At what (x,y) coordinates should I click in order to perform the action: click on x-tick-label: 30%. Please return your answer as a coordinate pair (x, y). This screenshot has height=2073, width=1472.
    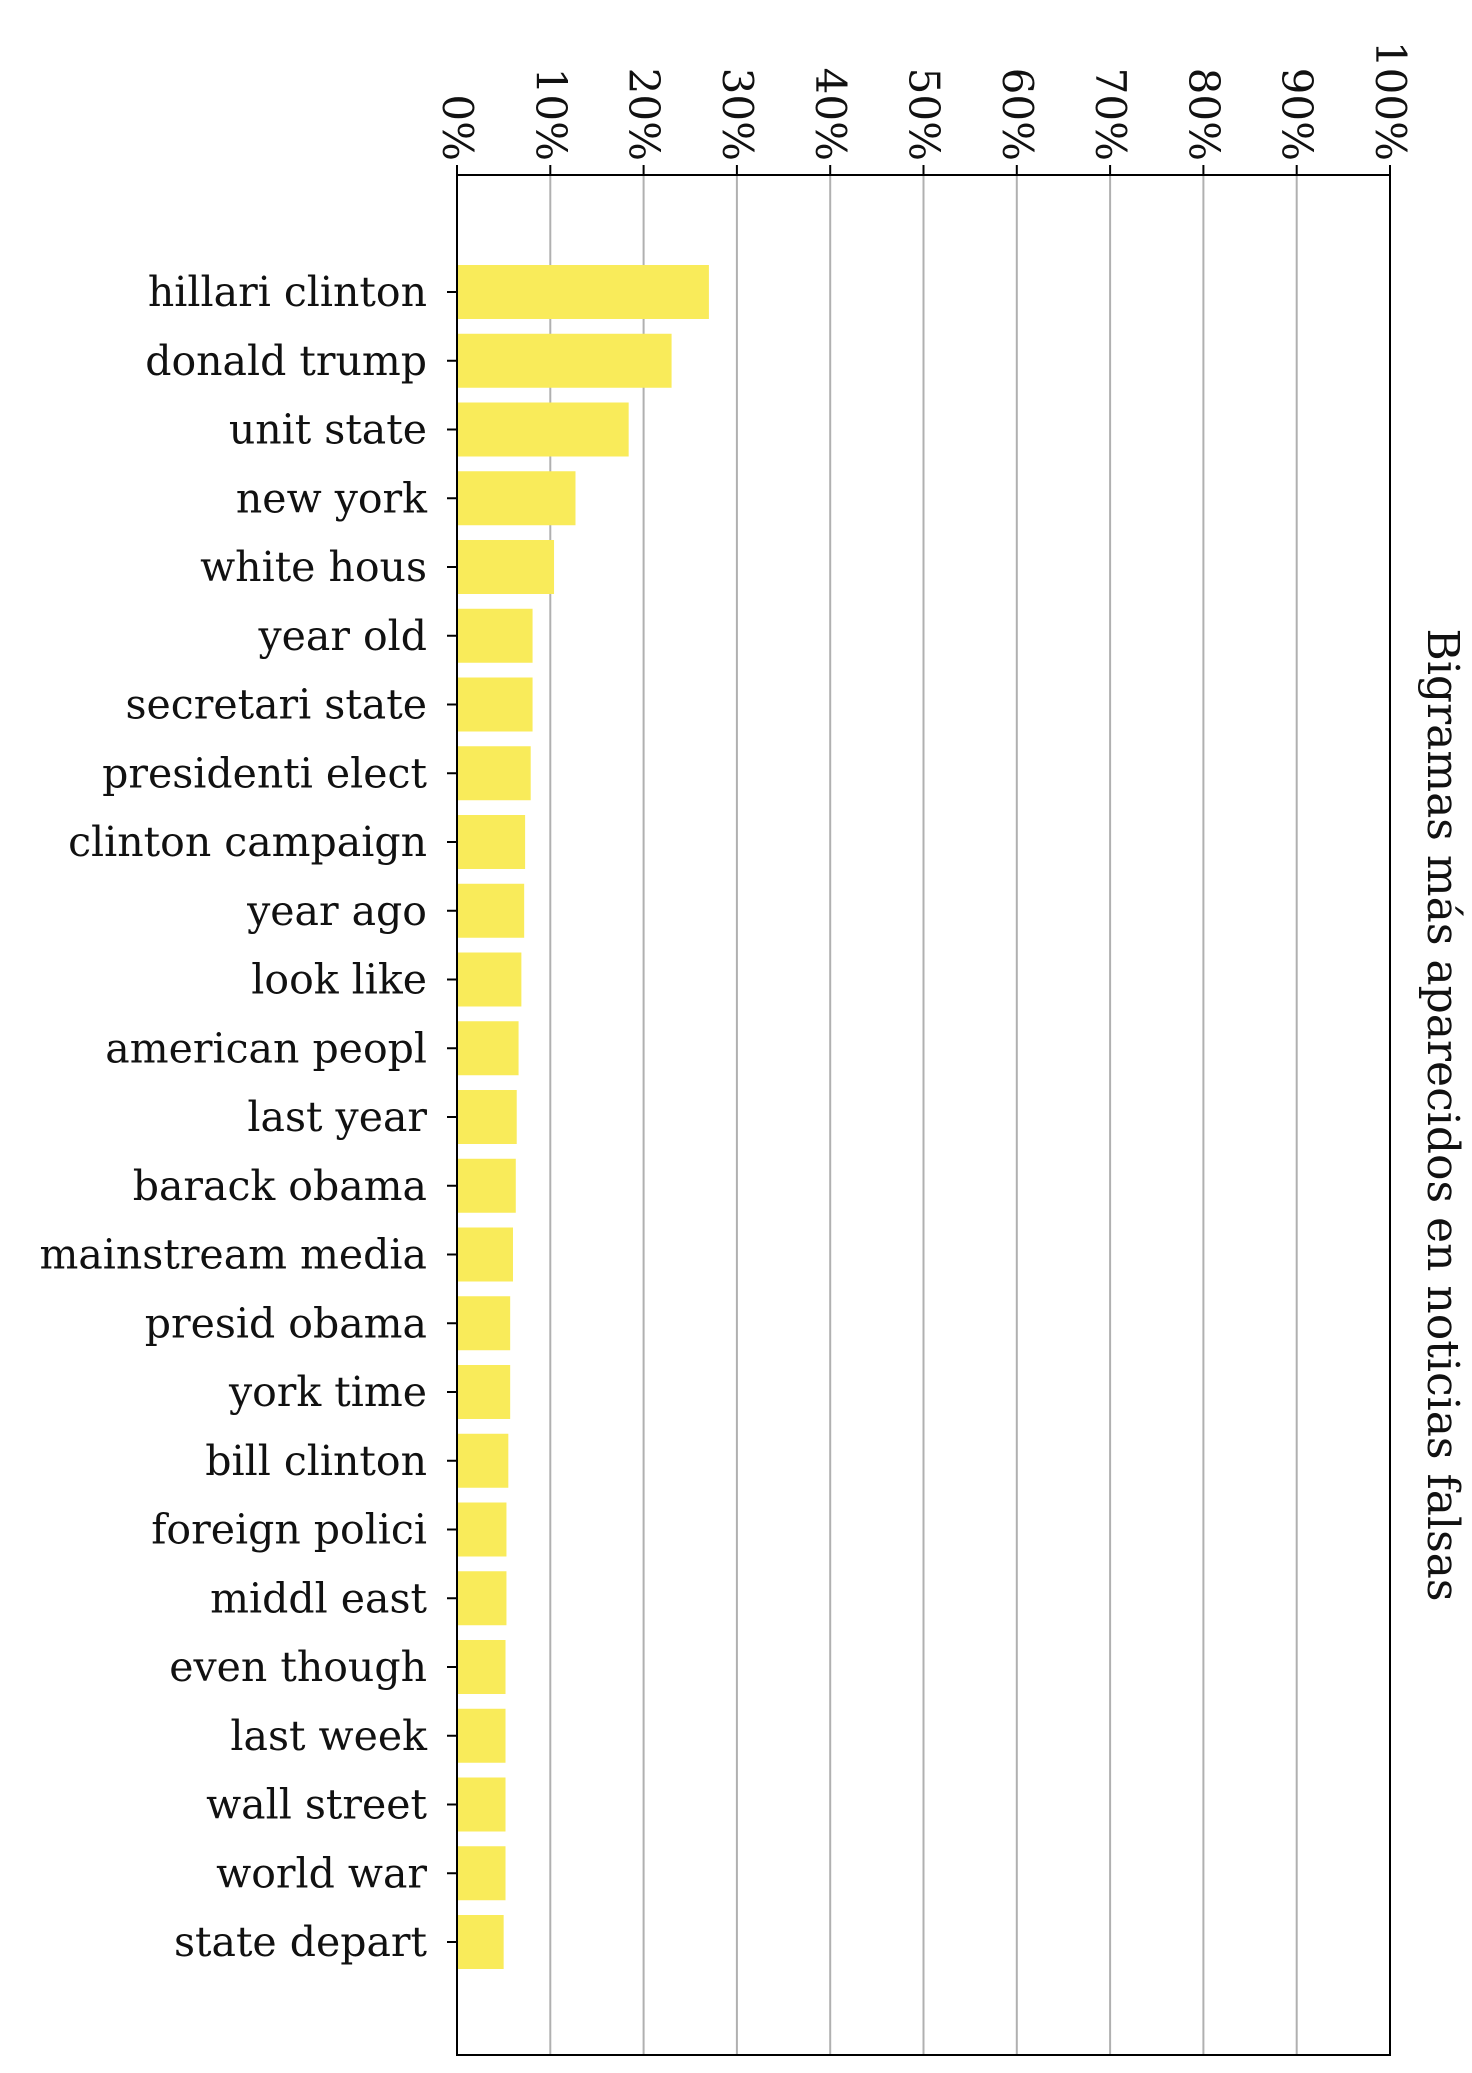
    Looking at the image, I should click on (737, 114).